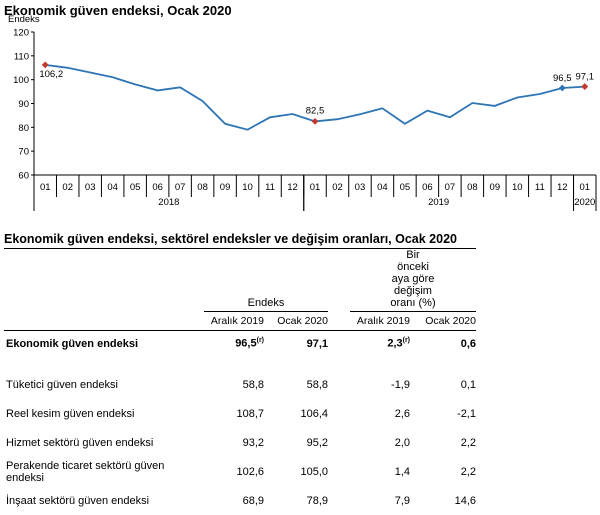 This screenshot has height=515, width=600. What do you see at coordinates (23, 176) in the screenshot?
I see `y-tick-label: 60` at bounding box center [23, 176].